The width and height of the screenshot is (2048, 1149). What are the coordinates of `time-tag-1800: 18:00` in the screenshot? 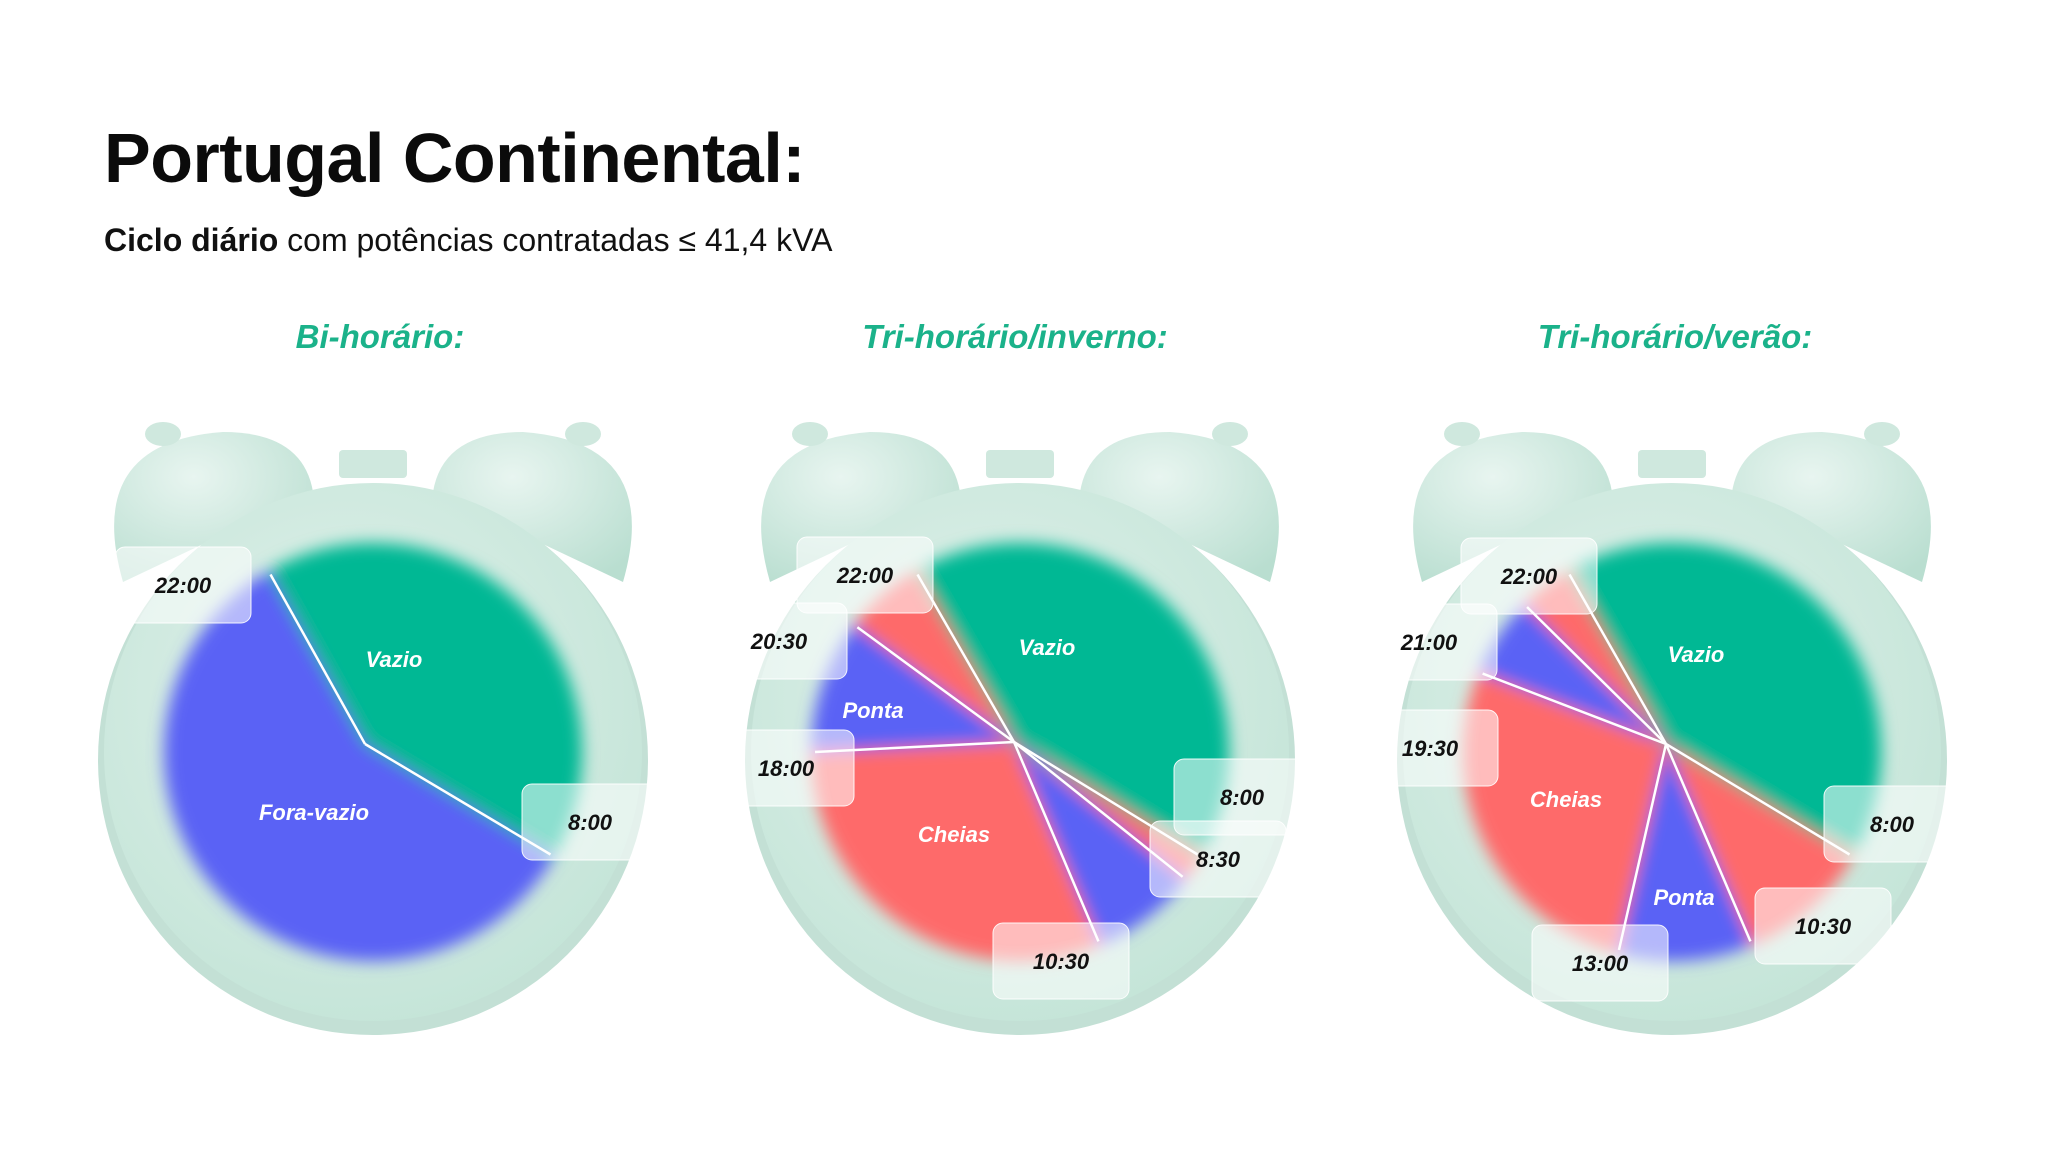 It's located at (786, 768).